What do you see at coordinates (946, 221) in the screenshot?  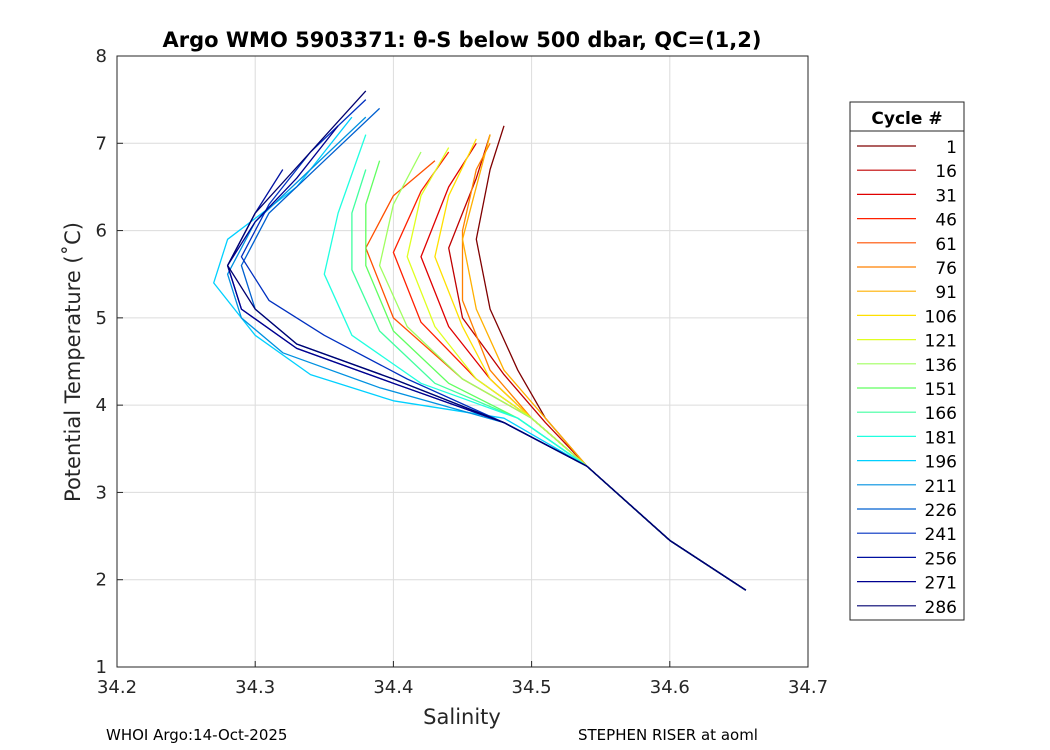 I see `legend-label: 46` at bounding box center [946, 221].